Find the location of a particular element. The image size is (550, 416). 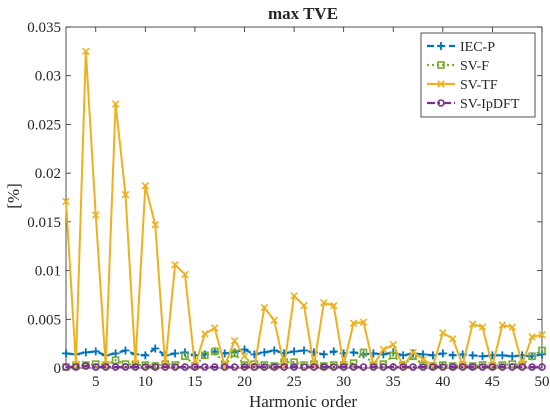

x-tick-label: 5 is located at coordinates (96, 382).